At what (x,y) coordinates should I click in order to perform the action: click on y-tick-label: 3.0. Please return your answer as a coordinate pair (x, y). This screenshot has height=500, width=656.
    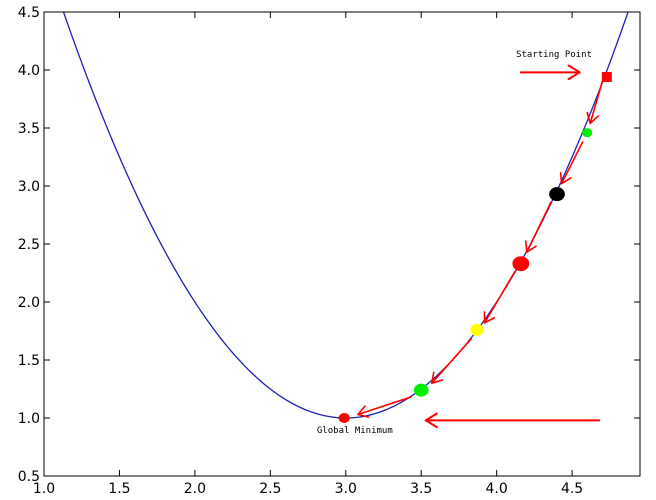
    Looking at the image, I should click on (29, 187).